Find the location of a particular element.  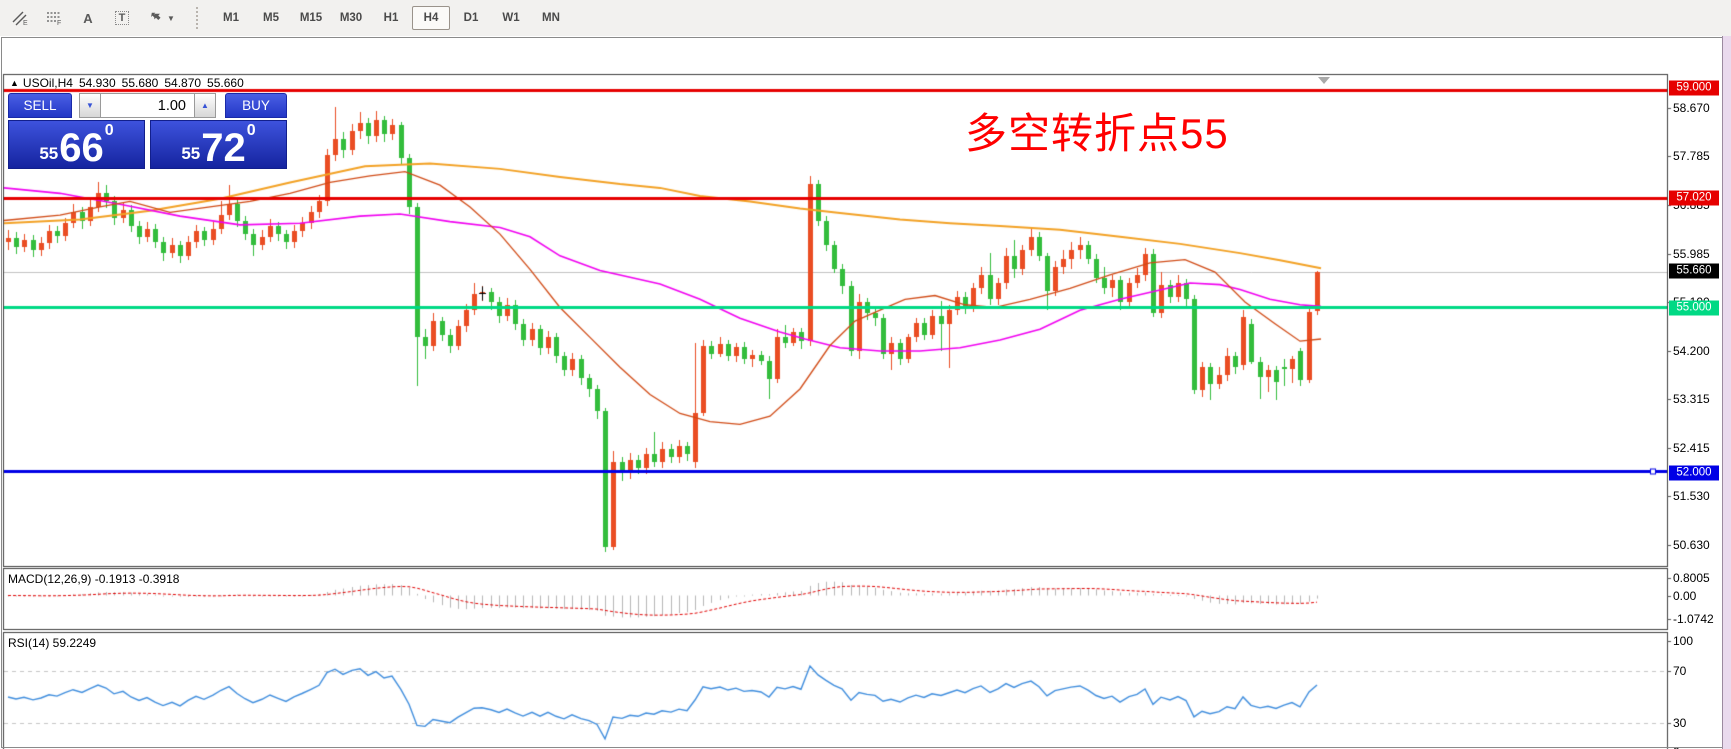

timeframe-button-h4: H4 is located at coordinates (431, 18).